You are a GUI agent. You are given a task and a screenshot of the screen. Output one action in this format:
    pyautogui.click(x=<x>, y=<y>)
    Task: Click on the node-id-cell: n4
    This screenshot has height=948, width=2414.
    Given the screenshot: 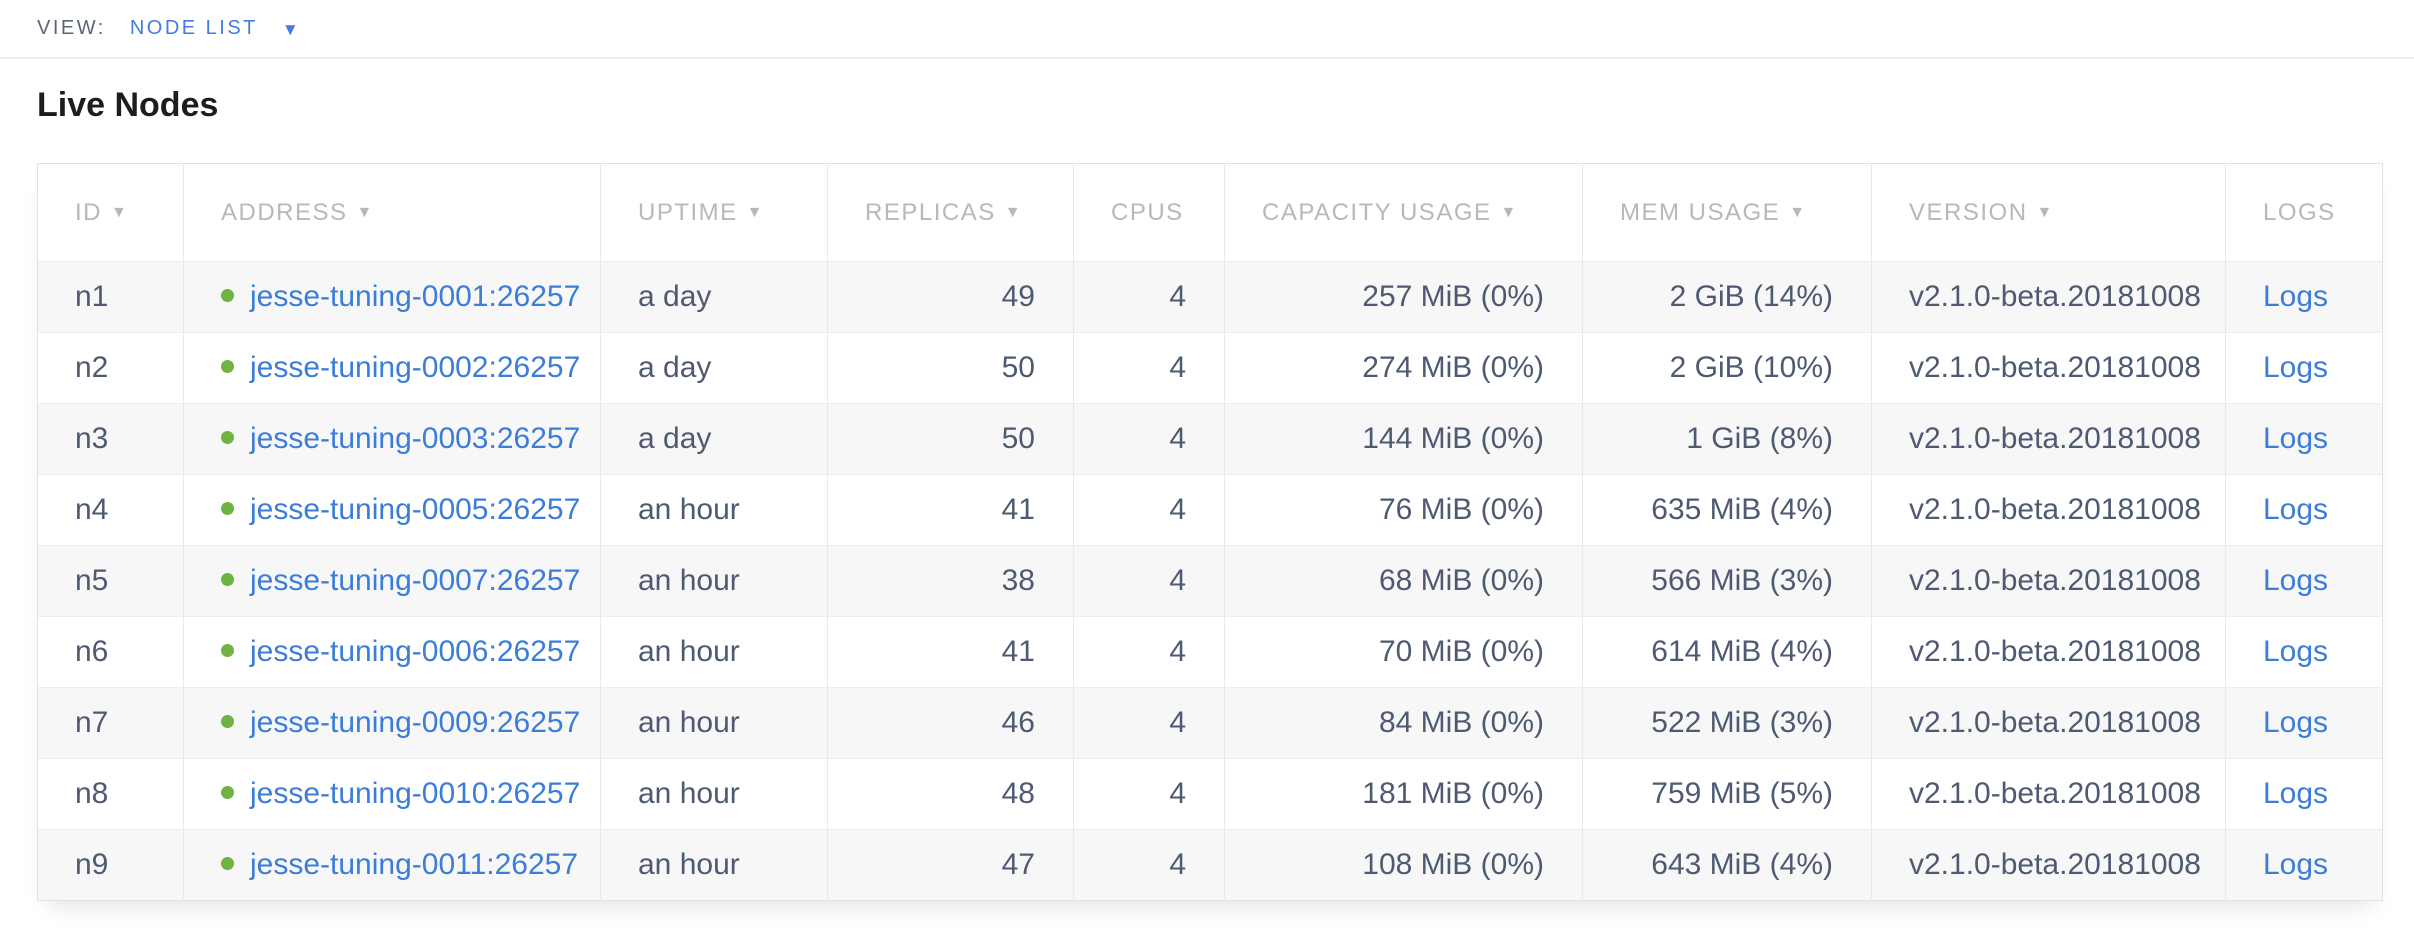 What is the action you would take?
    pyautogui.click(x=110, y=510)
    